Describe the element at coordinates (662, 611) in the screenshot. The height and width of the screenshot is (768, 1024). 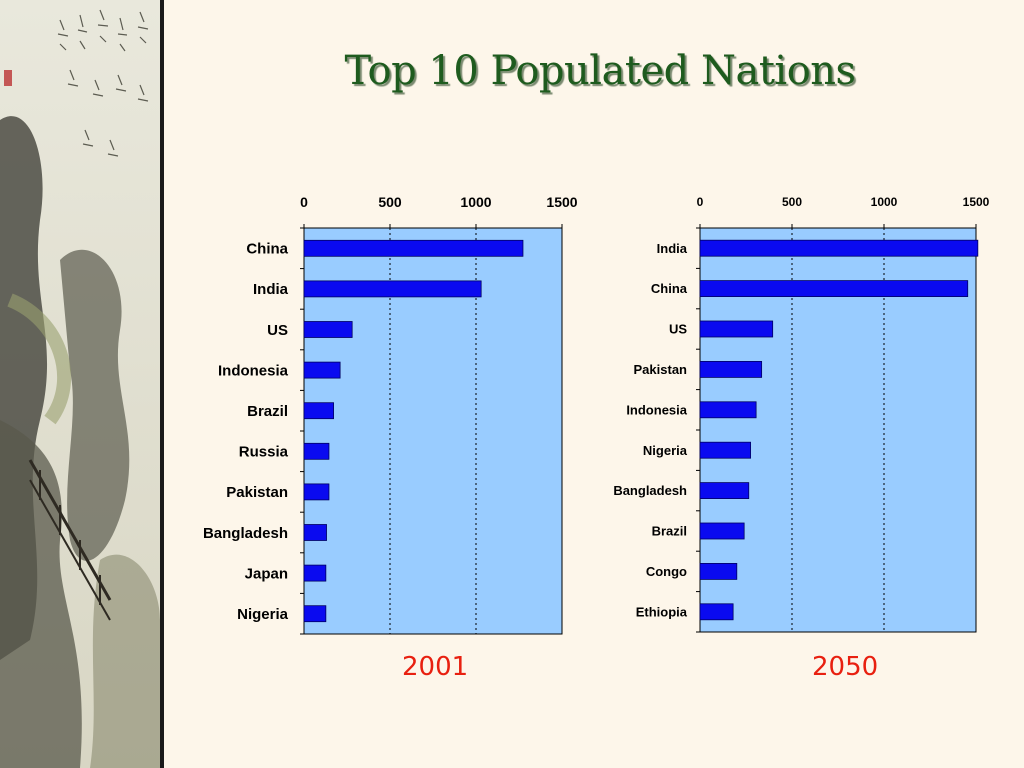
I see `category-label: Ethiopia` at that location.